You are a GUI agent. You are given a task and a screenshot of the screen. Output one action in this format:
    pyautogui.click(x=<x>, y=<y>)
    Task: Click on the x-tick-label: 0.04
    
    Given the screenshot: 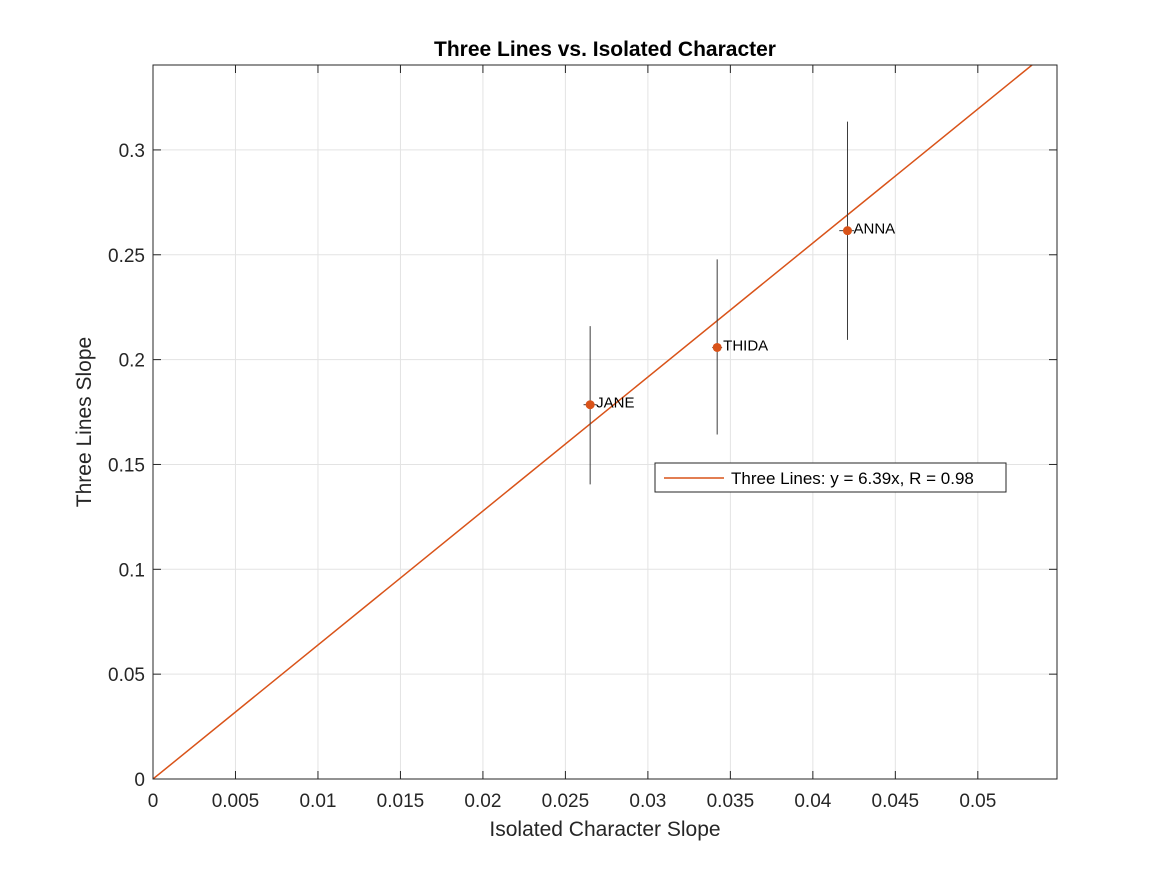 What is the action you would take?
    pyautogui.click(x=812, y=801)
    